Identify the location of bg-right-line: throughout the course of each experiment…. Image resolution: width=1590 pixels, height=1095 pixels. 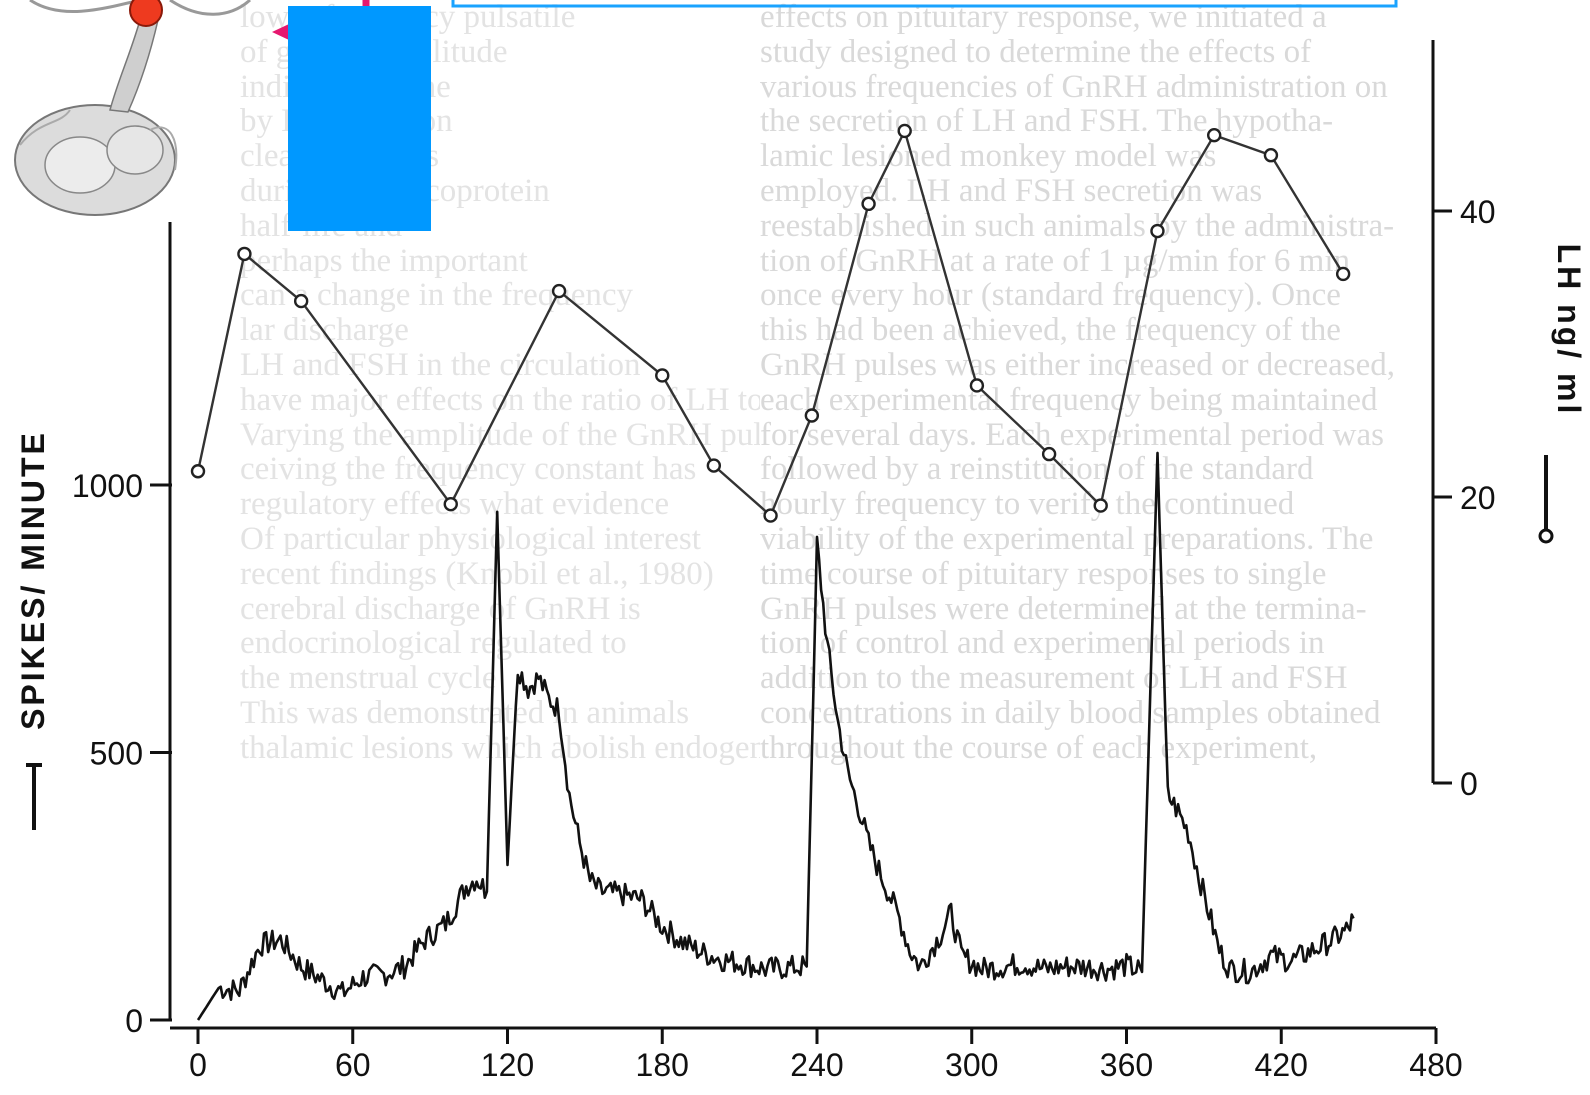
(1039, 748).